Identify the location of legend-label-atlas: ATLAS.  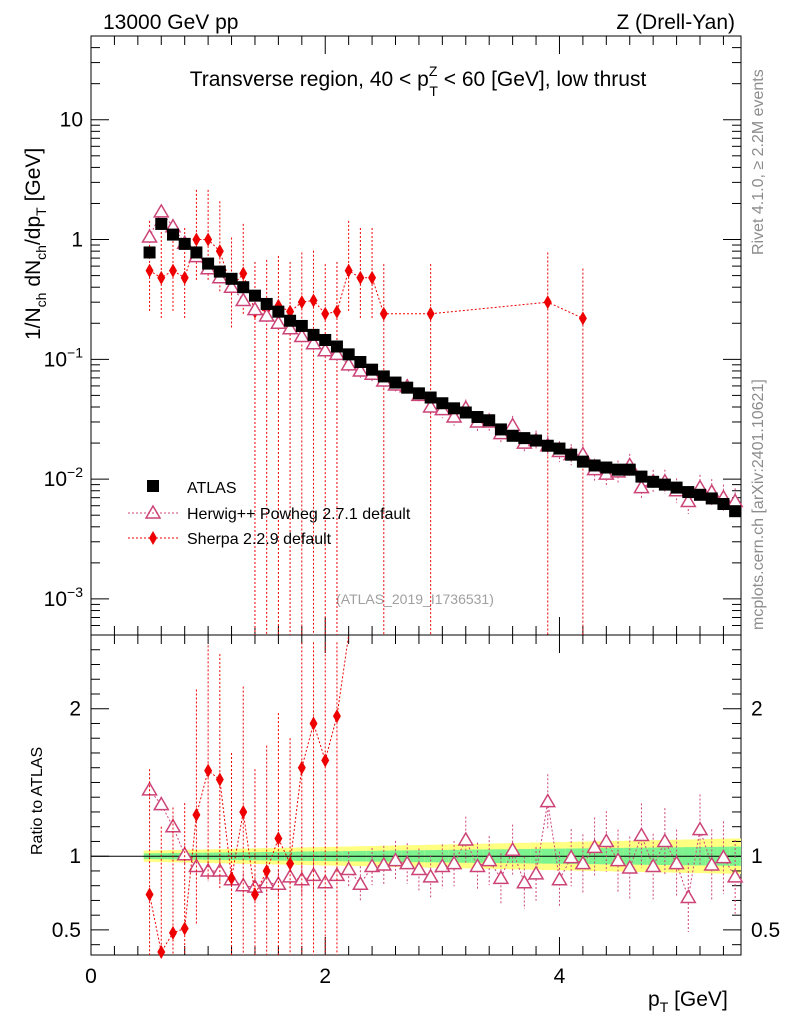
(212, 488).